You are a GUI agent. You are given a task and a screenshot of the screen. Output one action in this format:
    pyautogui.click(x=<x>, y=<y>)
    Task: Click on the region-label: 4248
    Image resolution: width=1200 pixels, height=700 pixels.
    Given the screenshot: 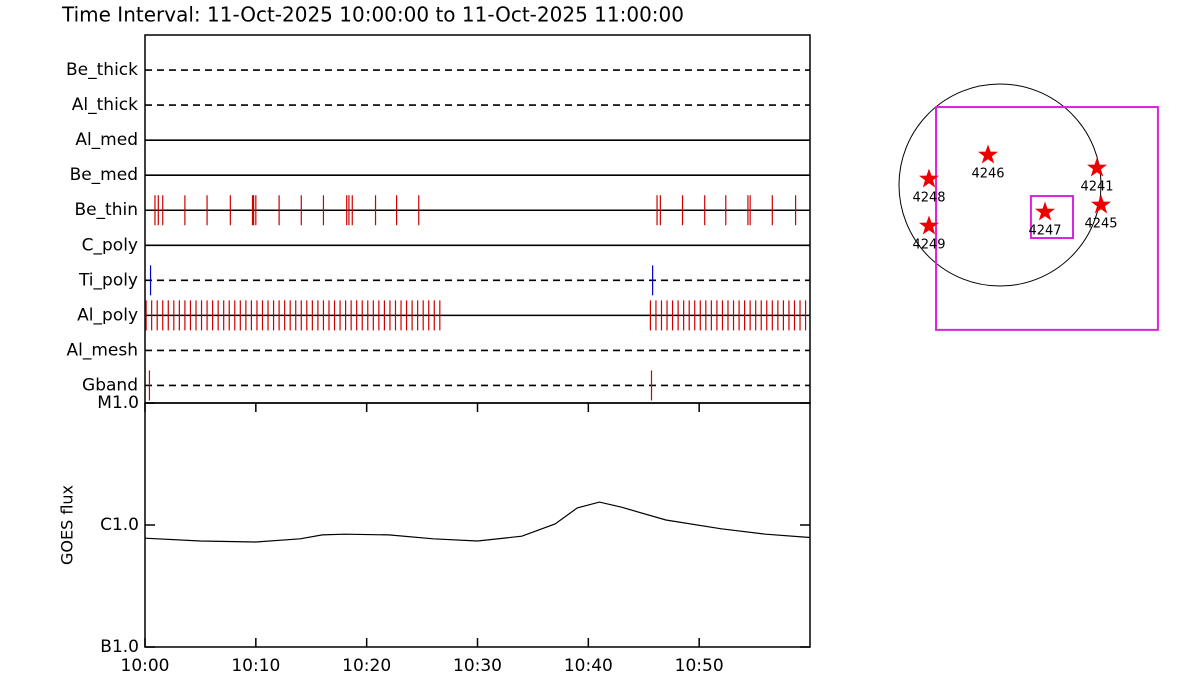 What is the action you would take?
    pyautogui.click(x=928, y=198)
    